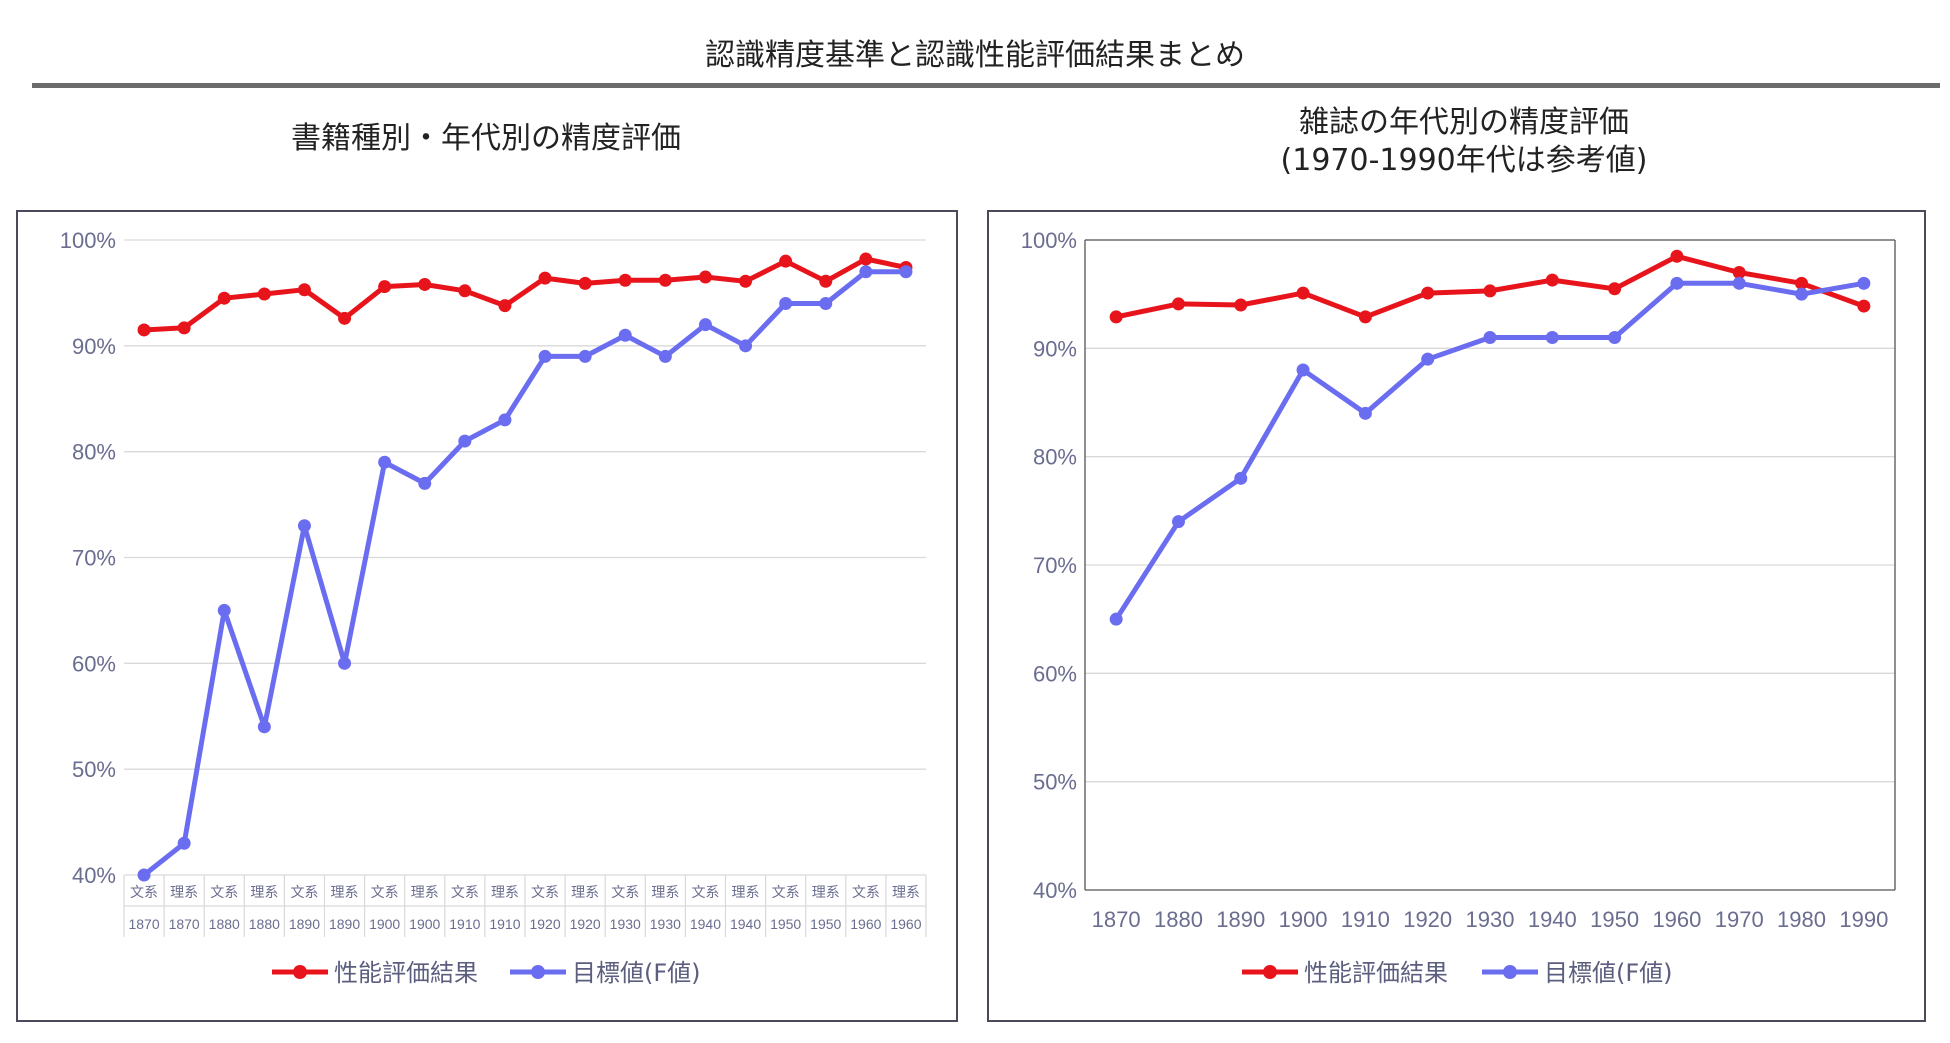 This screenshot has height=1043, width=1950. I want to click on page-title: 認識精度基準と認識性能評価結果まとめ, so click(975, 55).